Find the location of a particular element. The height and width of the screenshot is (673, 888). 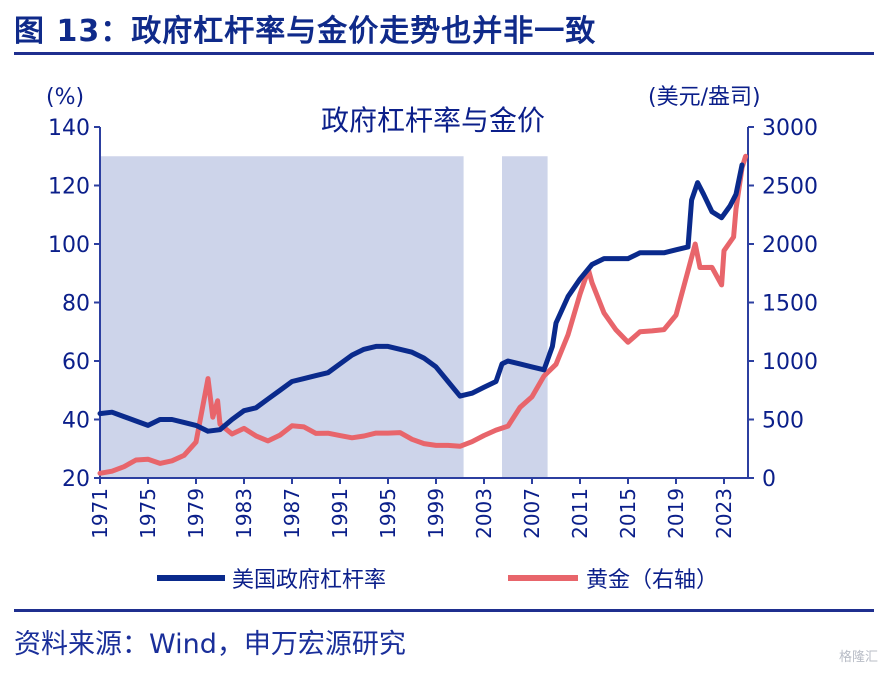

x-tick-label: 1975 is located at coordinates (148, 513).